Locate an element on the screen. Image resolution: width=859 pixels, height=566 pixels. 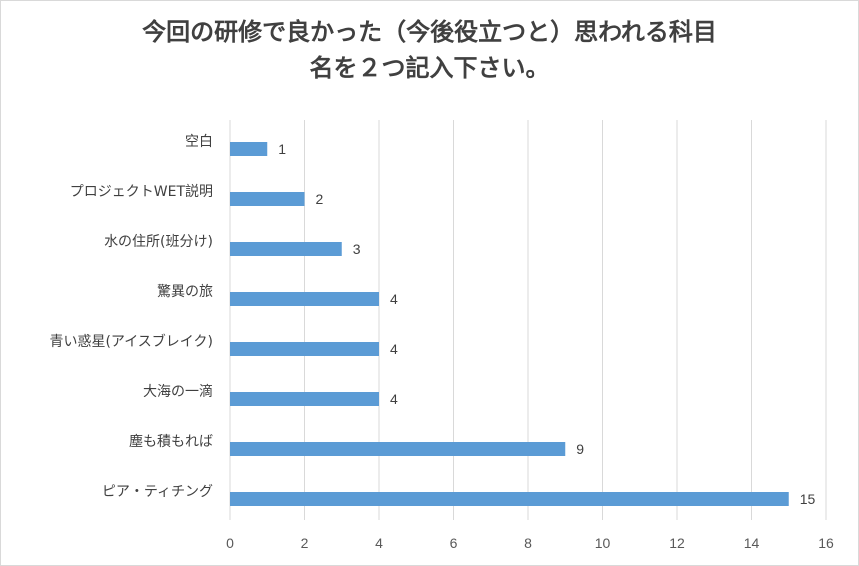
data-label-6: 9 is located at coordinates (580, 449).